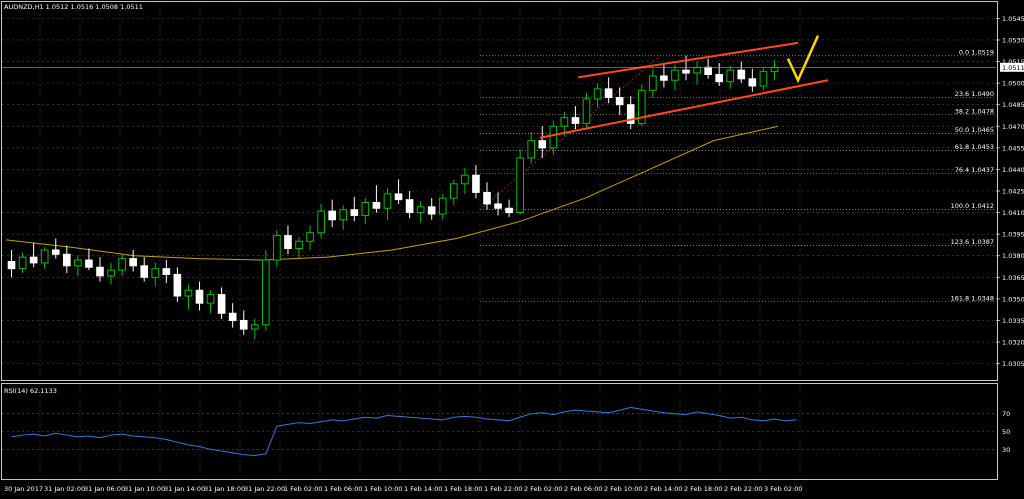 This screenshot has height=499, width=1024. I want to click on fibo-label: 161.8 1.0348, so click(972, 298).